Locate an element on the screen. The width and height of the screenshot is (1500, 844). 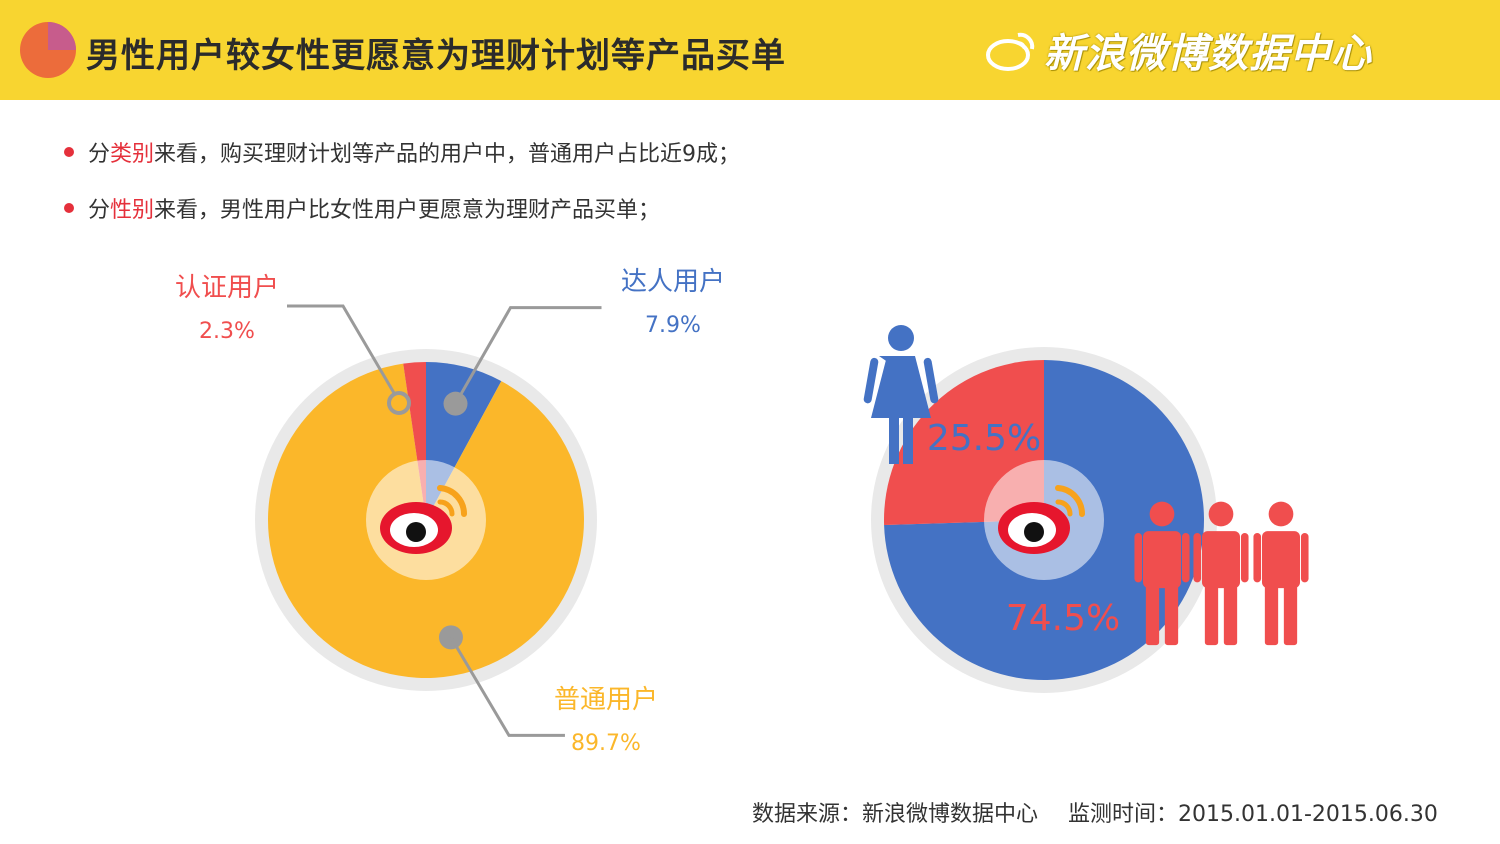
bullet-highlight: 性别 is located at coordinates (132, 210).